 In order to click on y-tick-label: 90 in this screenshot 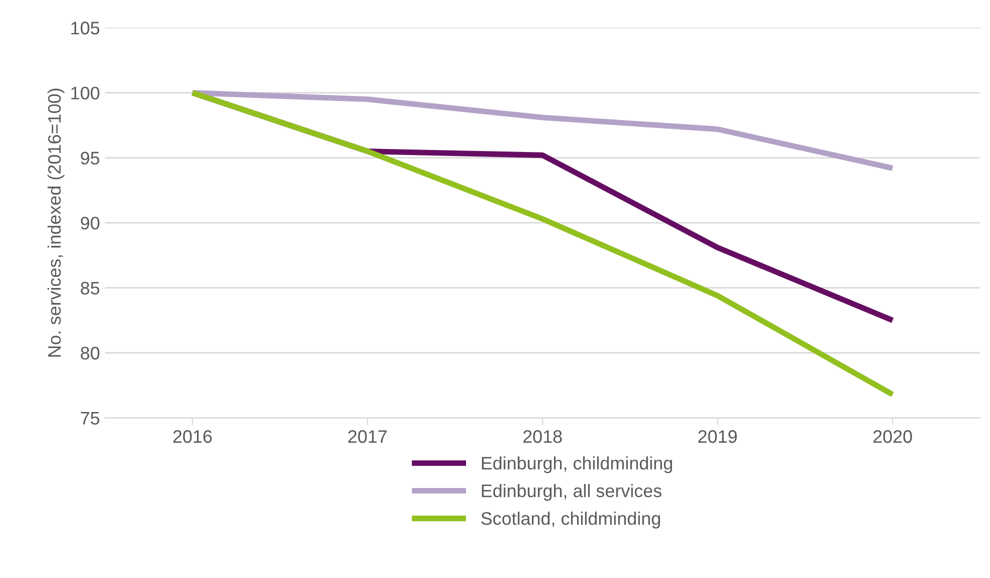, I will do `click(90, 223)`.